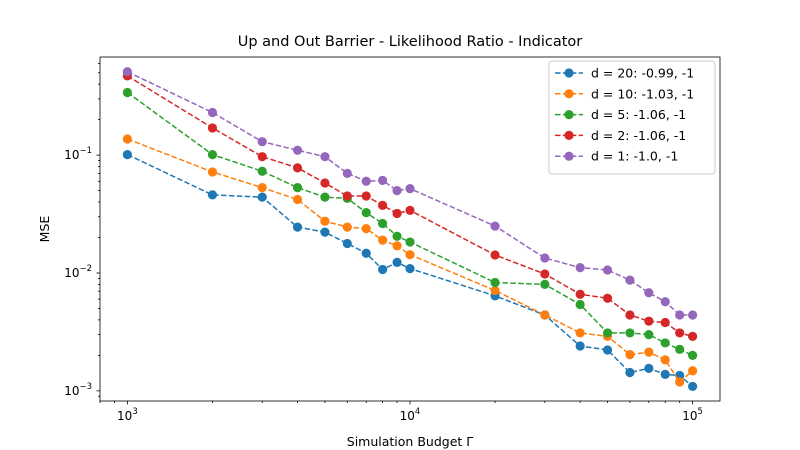 The image size is (800, 450). Describe the element at coordinates (410, 441) in the screenshot. I see `x-axis-label: Simulation Budget Γ` at that location.